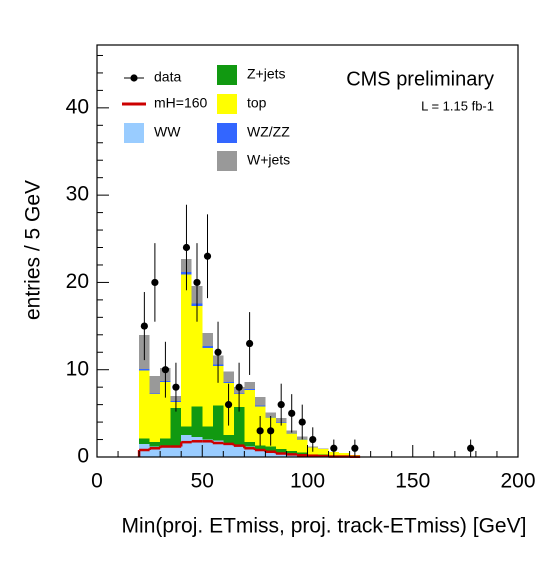 This screenshot has width=546, height=572. What do you see at coordinates (167, 77) in the screenshot?
I see `legend-label: data` at bounding box center [167, 77].